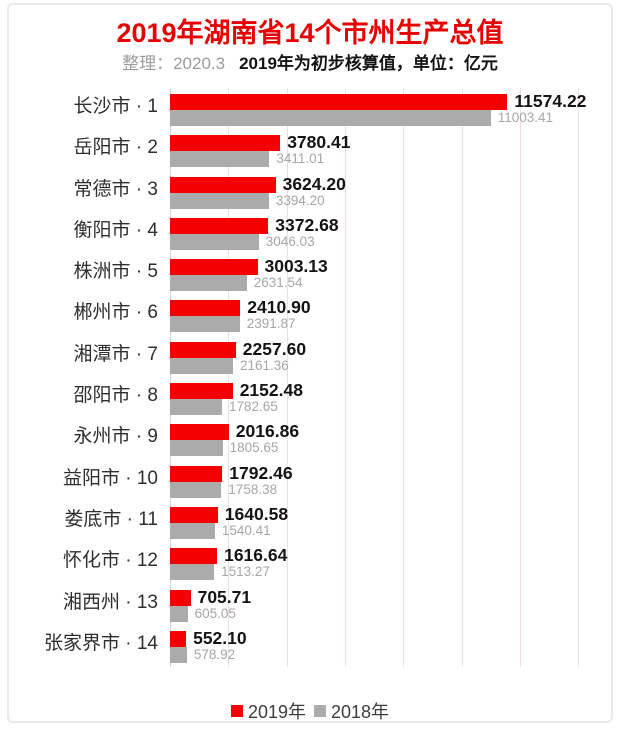 The width and height of the screenshot is (640, 734). I want to click on chart-subtitle: 整理：2020.3 2019年为初步核算值，单位：亿元, so click(310, 64).